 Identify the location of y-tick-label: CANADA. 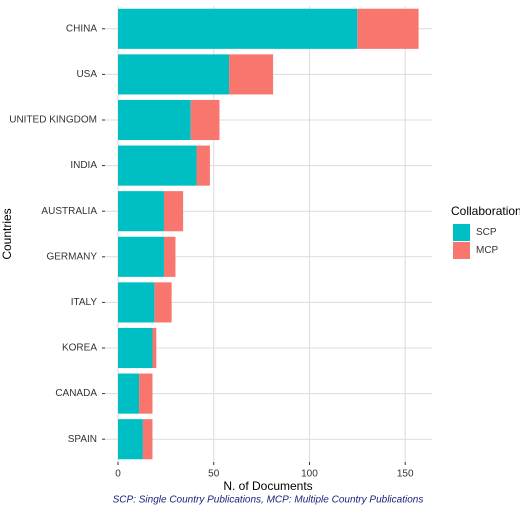
(76, 393).